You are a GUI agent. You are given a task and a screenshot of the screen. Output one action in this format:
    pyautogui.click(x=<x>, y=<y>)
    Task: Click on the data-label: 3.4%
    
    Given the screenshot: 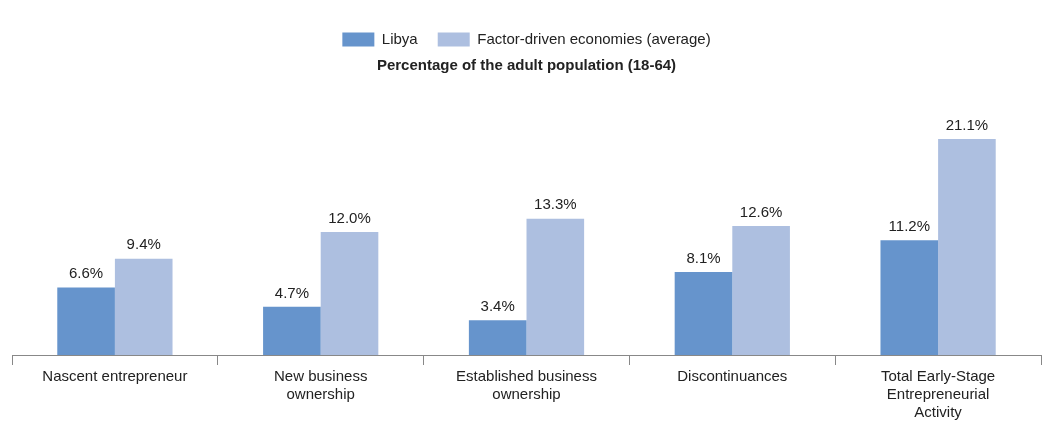 What is the action you would take?
    pyautogui.click(x=497, y=305)
    